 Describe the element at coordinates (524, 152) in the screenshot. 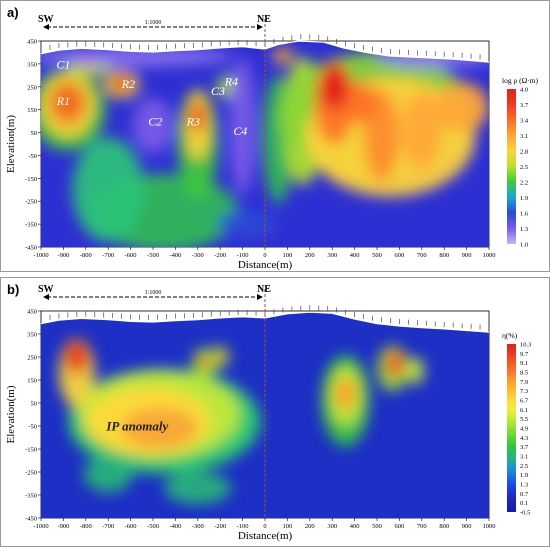

I see `colorbar-tick-label: 2.8` at that location.